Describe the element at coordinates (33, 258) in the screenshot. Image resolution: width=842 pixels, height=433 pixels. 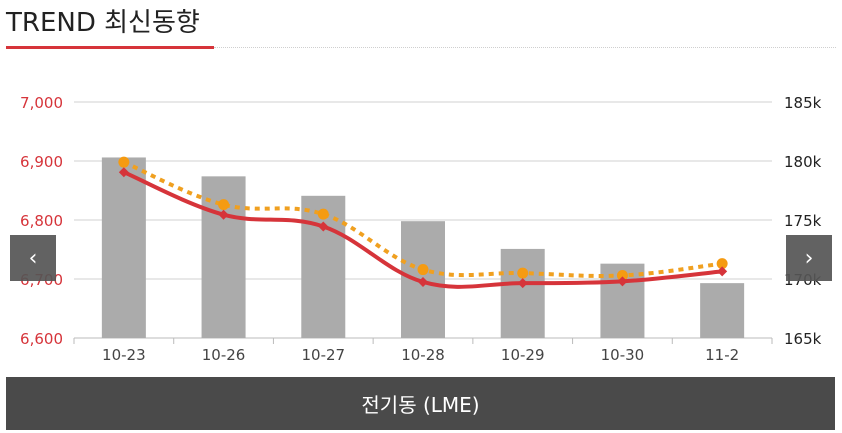
I see `chevron-left-icon: ‹` at that location.